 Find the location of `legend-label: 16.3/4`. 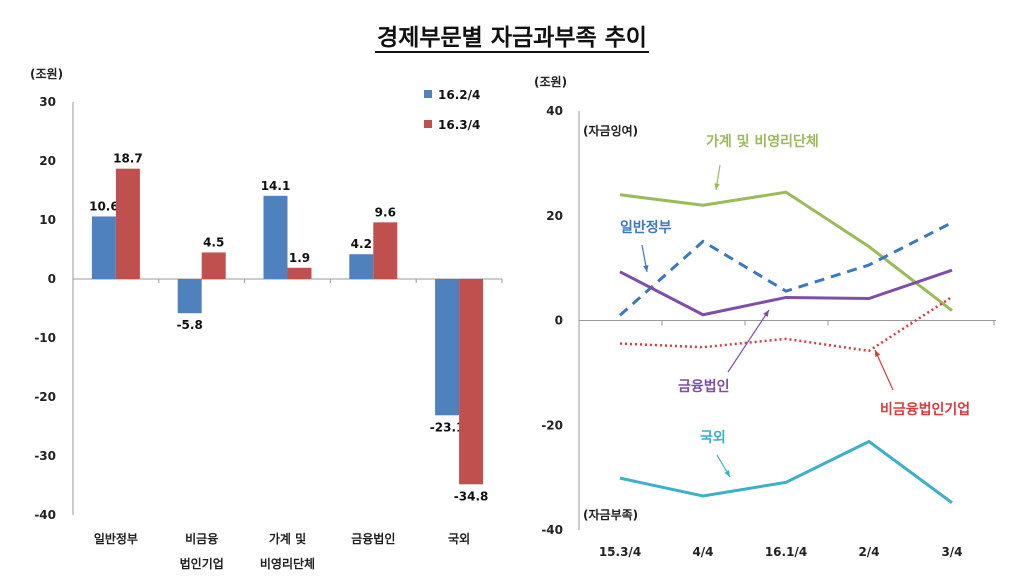

legend-label: 16.3/4 is located at coordinates (459, 125).